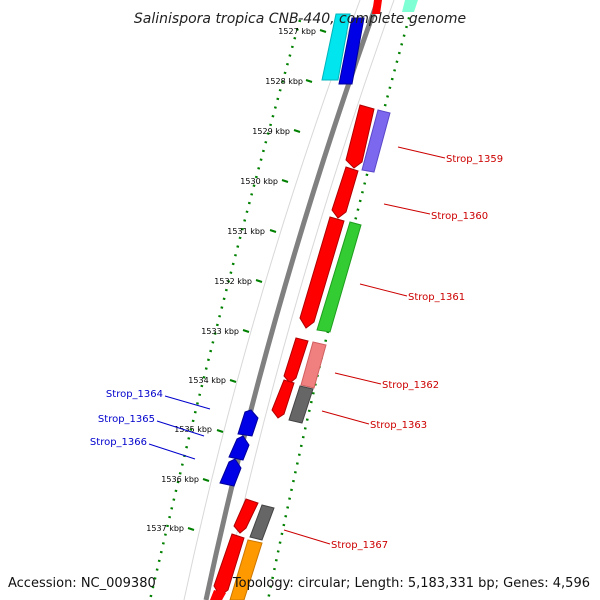 The image size is (600, 600). Describe the element at coordinates (193, 429) in the screenshot. I see `scale-label: 1535 kbp` at that location.